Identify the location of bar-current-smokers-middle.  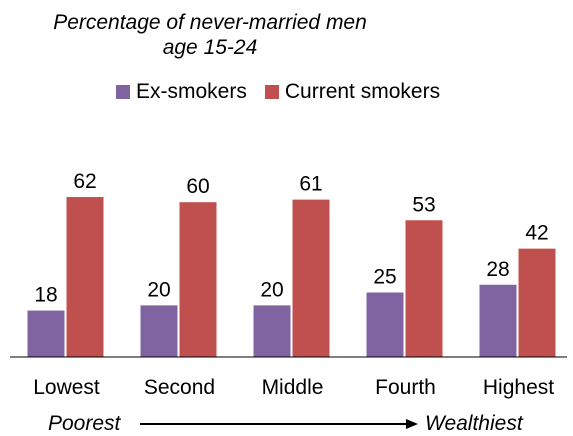
(311, 278).